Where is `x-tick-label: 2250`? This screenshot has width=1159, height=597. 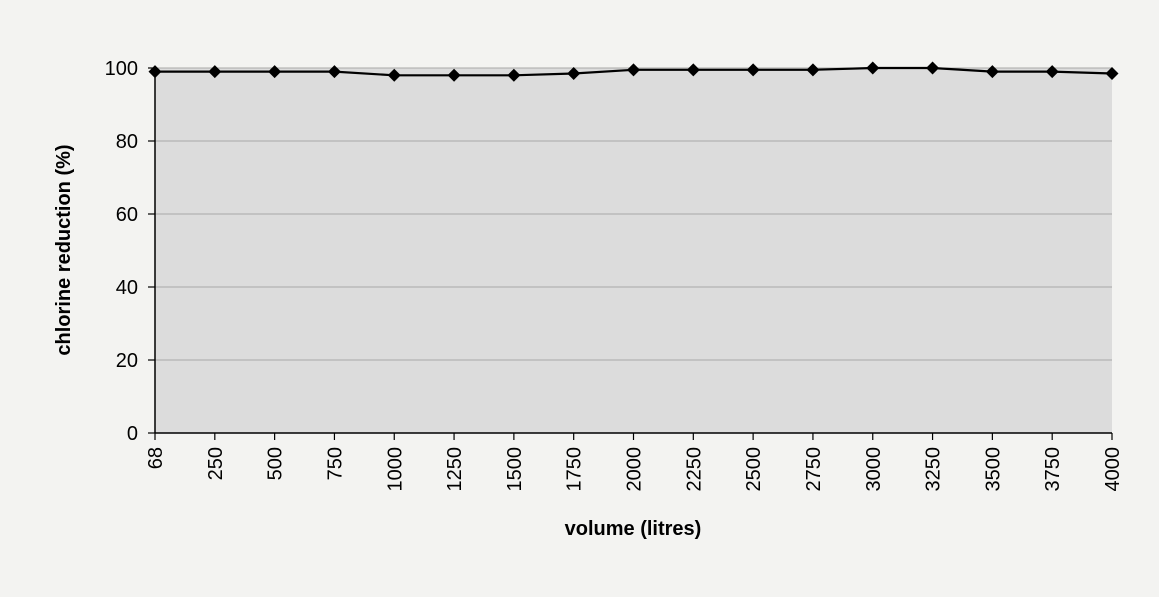 x-tick-label: 2250 is located at coordinates (694, 469).